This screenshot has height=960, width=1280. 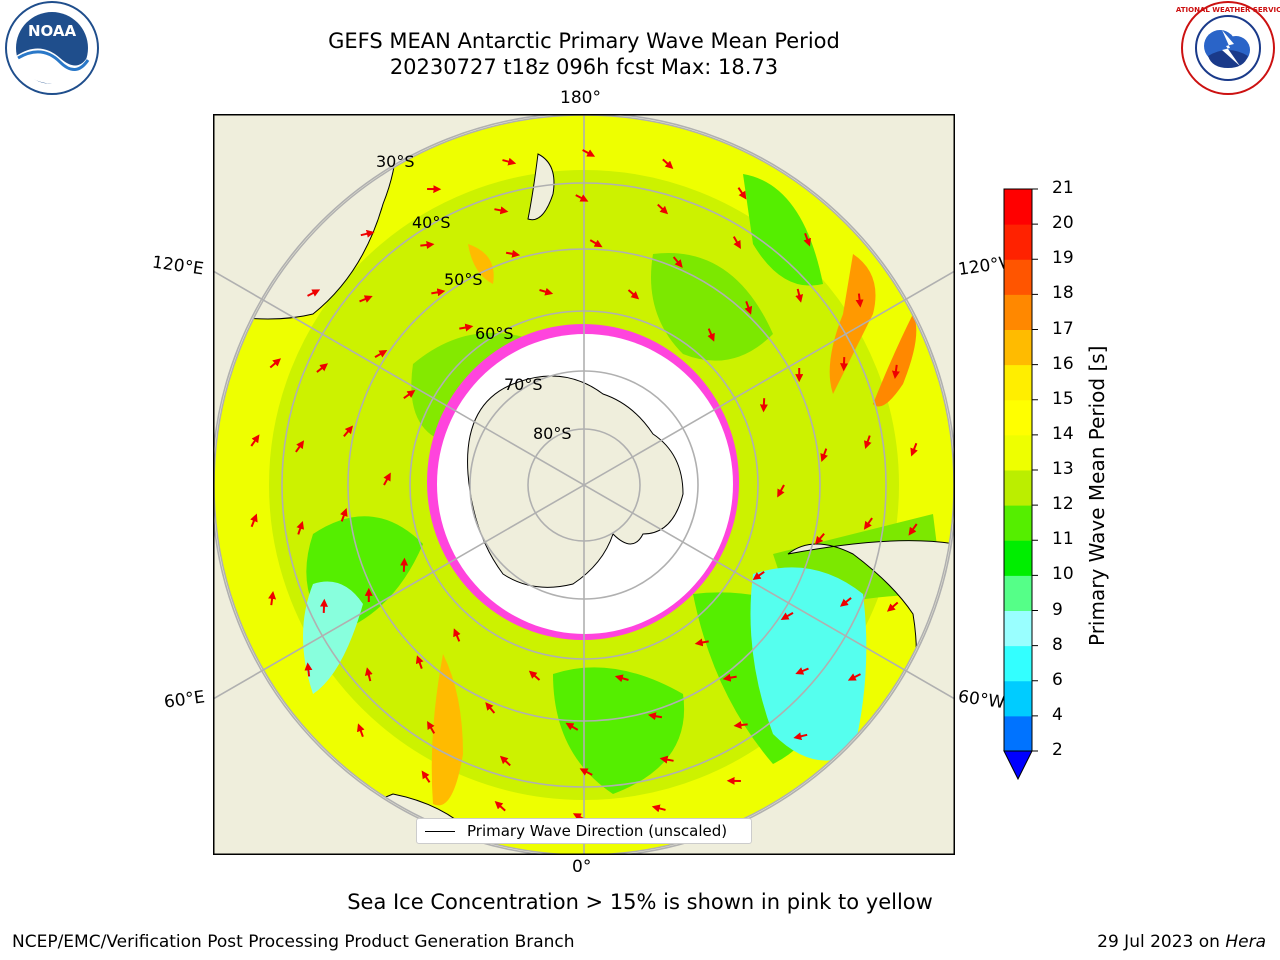 What do you see at coordinates (1063, 363) in the screenshot?
I see `colorbar-tick-label: 16` at bounding box center [1063, 363].